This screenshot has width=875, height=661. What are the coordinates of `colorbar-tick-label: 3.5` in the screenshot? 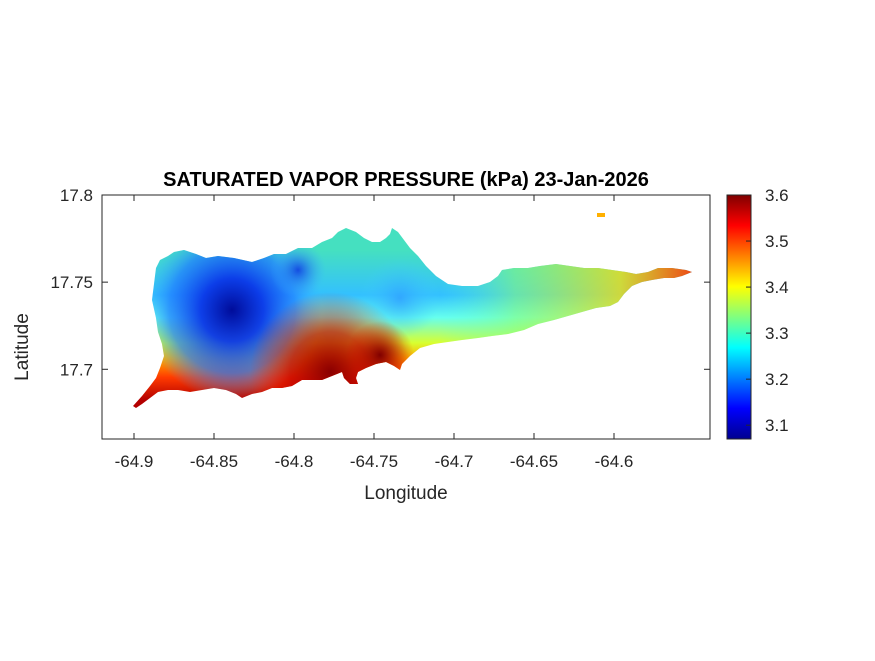 It's located at (777, 241).